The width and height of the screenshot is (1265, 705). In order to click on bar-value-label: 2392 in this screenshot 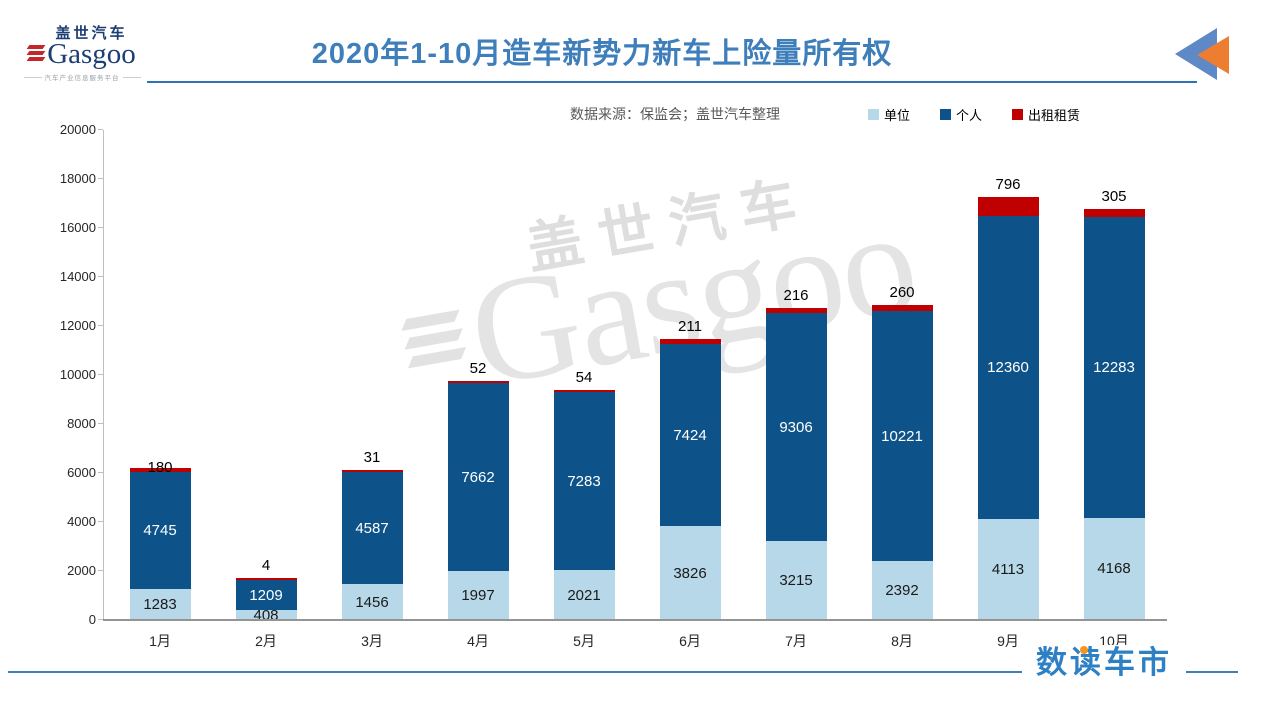, I will do `click(902, 591)`.